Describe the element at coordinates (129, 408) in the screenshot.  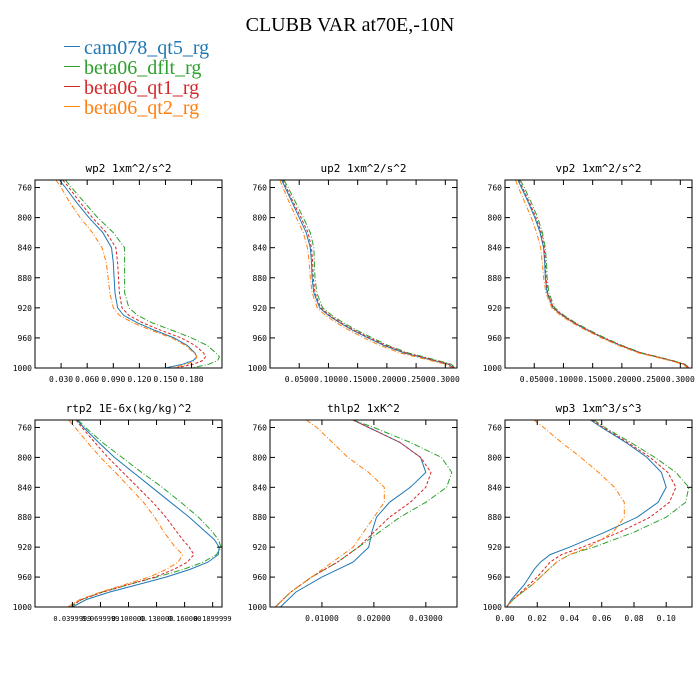
I see `panel-title: rtp2 1E-6x(kg/kg)^2` at that location.